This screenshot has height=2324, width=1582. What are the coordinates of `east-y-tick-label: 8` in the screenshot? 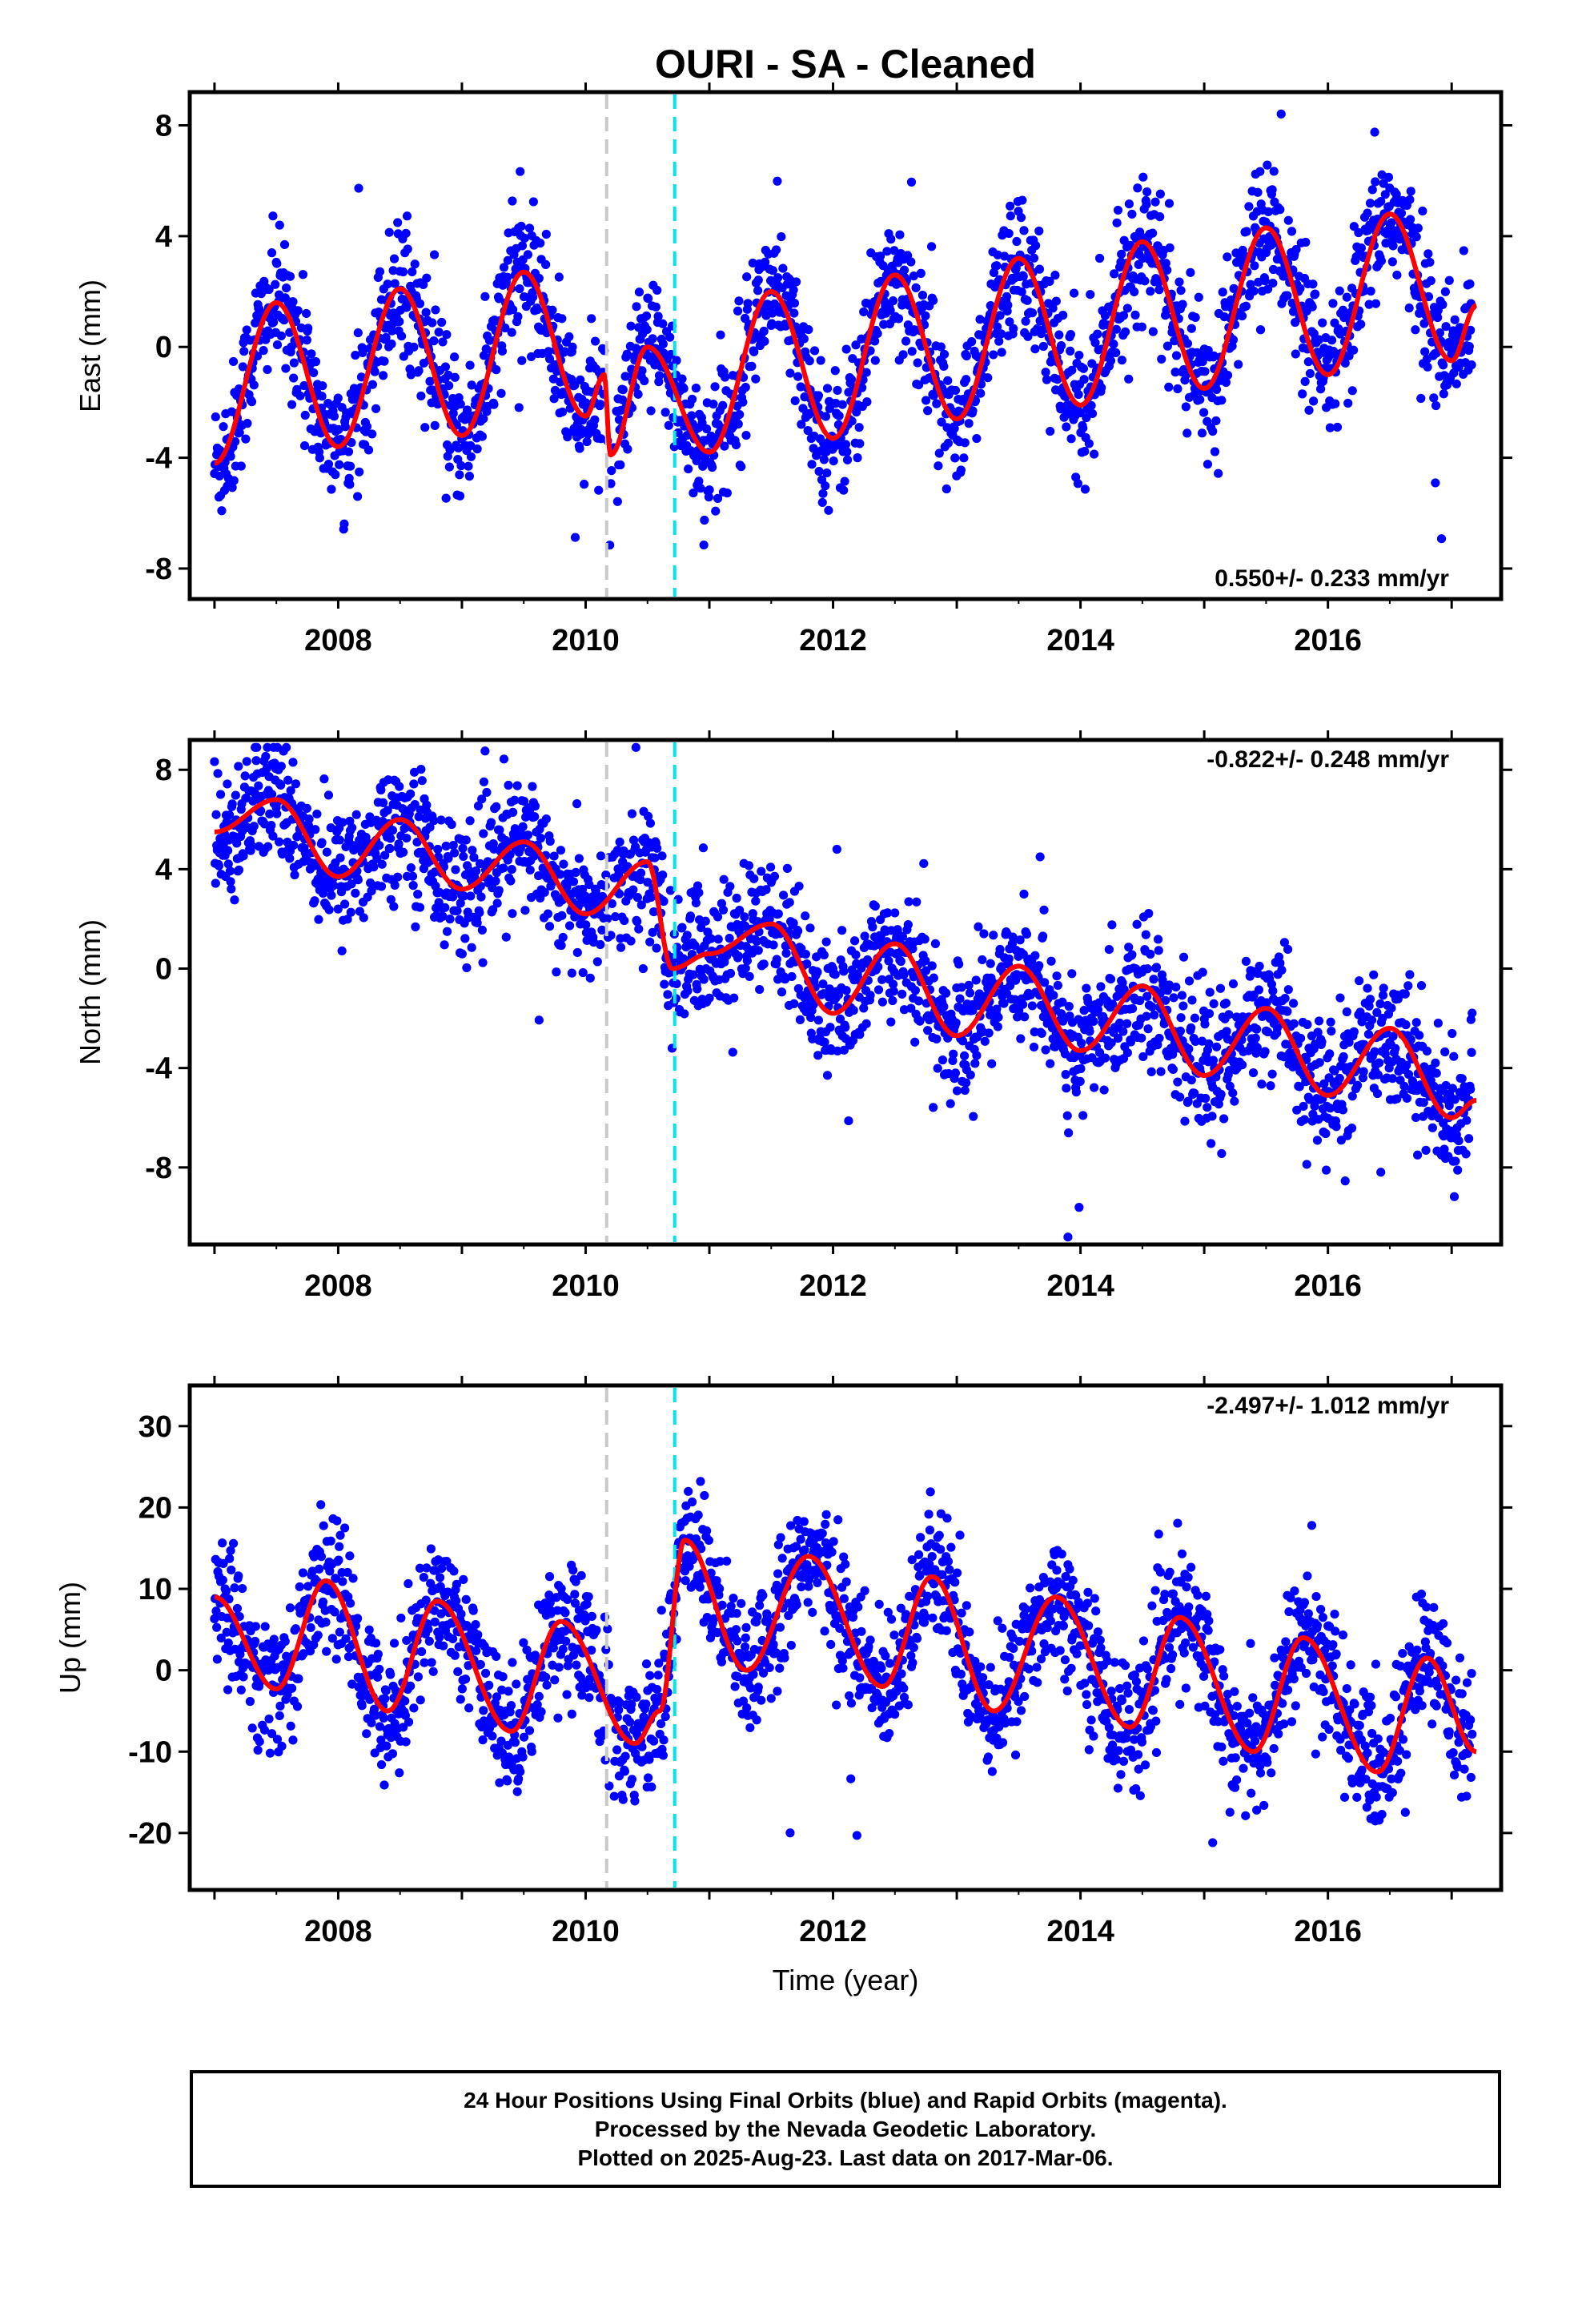 It's located at (164, 126).